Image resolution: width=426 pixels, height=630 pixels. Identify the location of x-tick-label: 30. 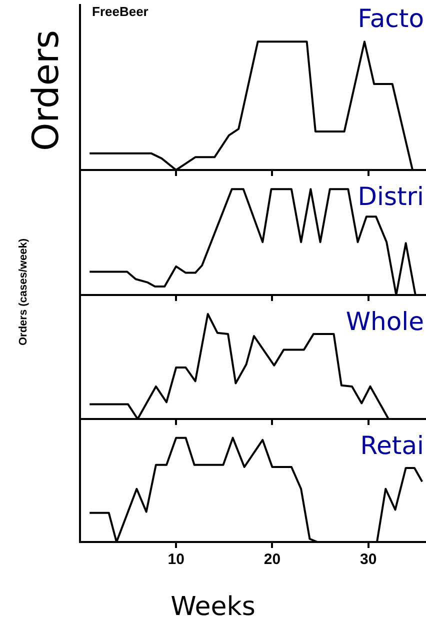
(368, 559).